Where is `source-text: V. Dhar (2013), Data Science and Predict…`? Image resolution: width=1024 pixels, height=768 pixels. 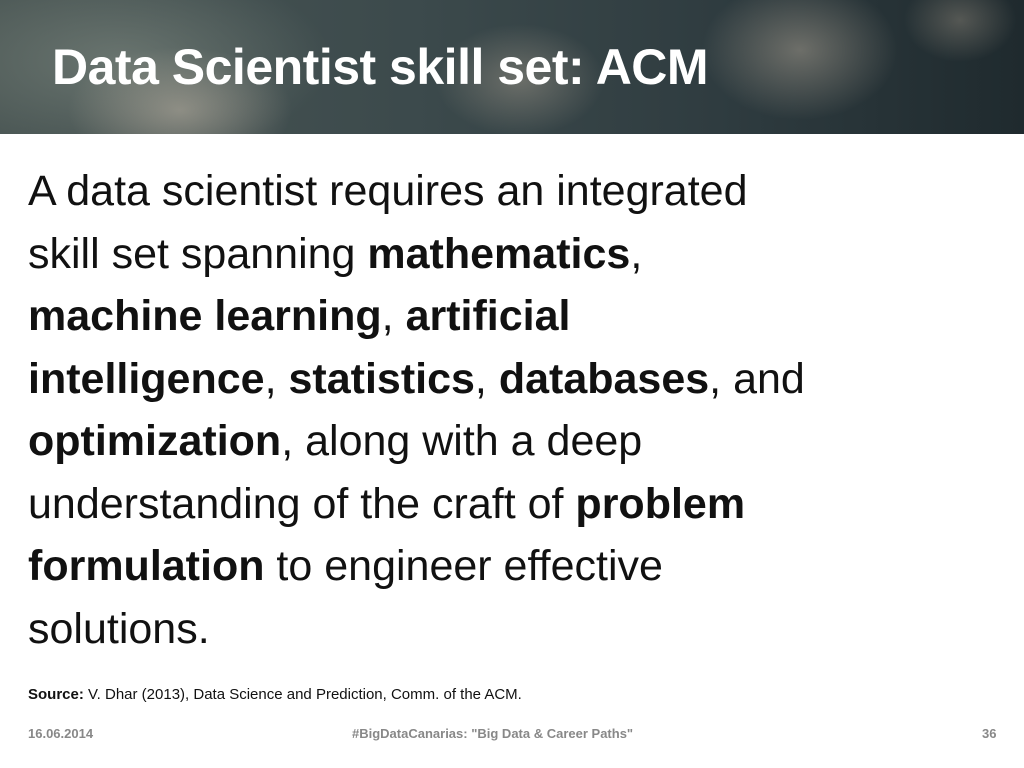 source-text: V. Dhar (2013), Data Science and Predict… is located at coordinates (302, 694).